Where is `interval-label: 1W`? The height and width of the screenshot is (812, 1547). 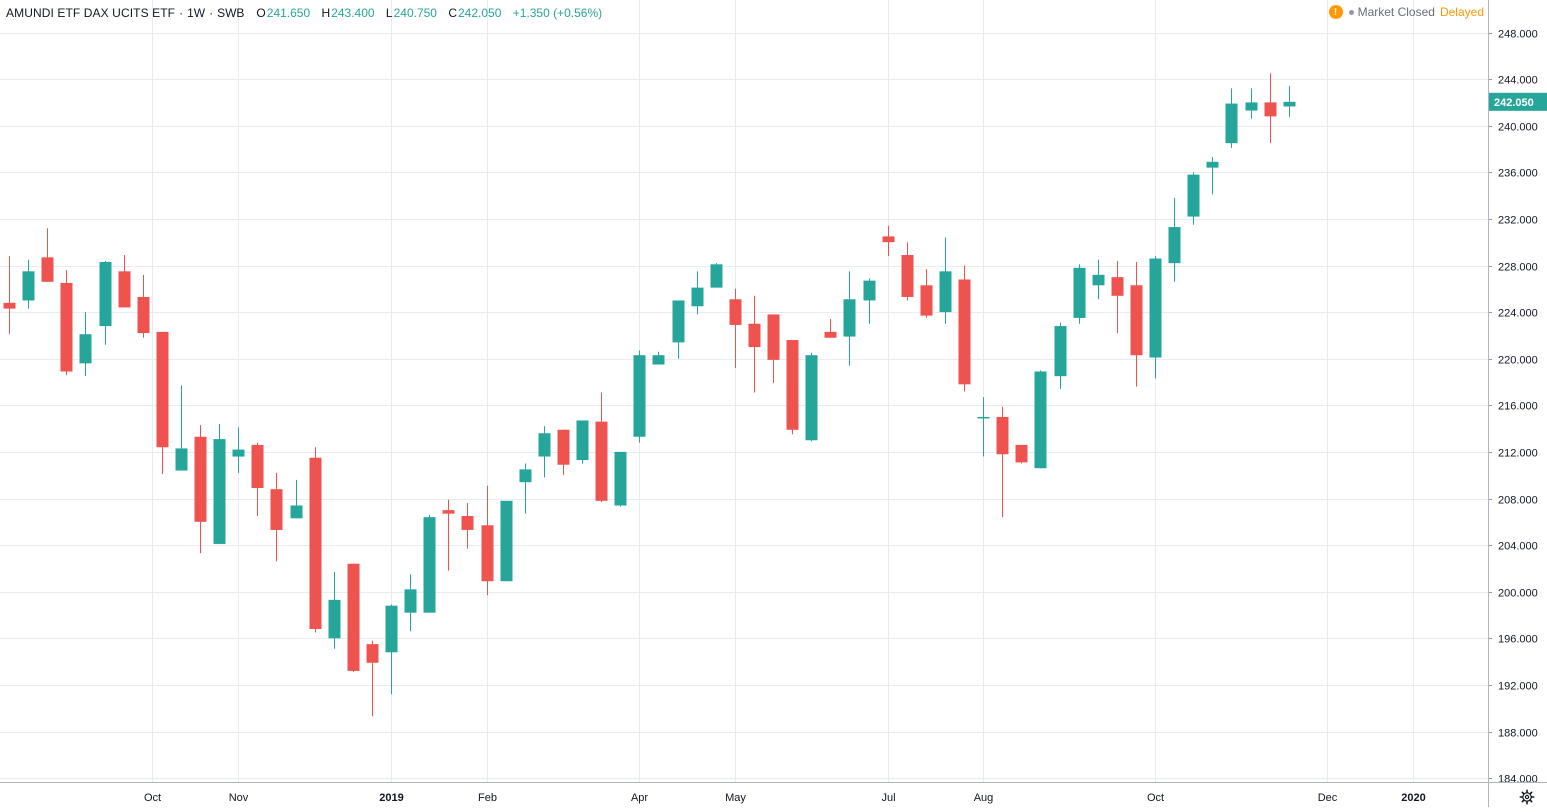
interval-label: 1W is located at coordinates (196, 13).